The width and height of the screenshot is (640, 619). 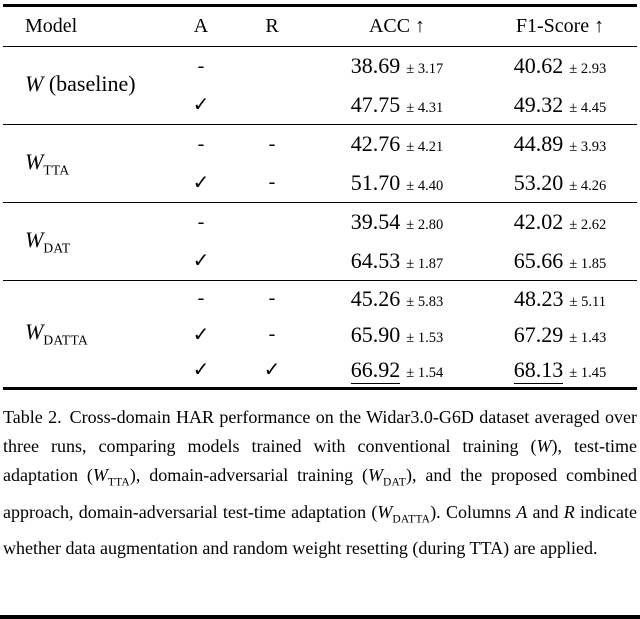 I want to click on acc-value-cell: 47.75 ± 4.31, so click(x=397, y=105).